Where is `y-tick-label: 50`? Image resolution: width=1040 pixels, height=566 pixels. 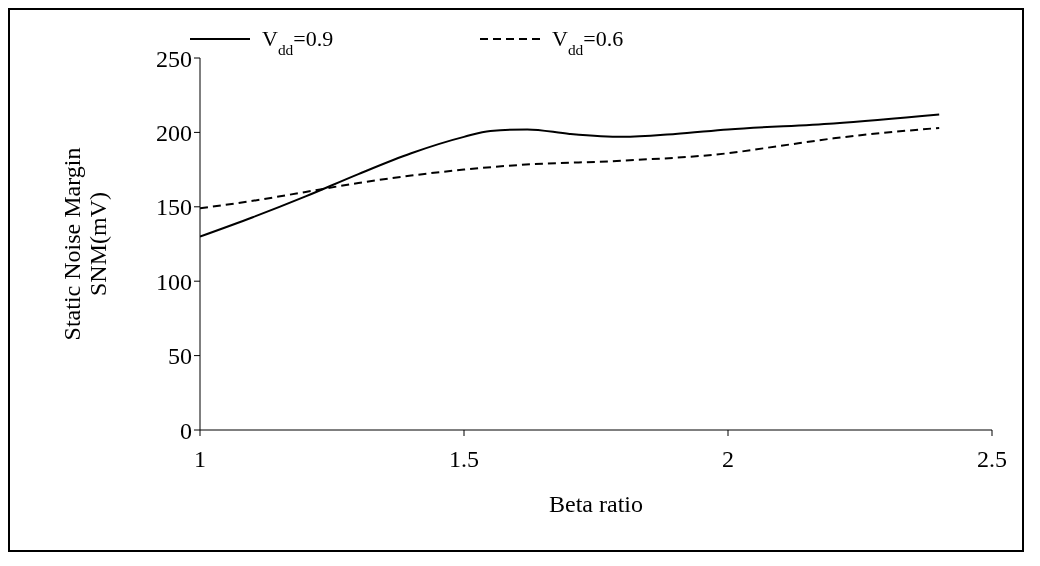 y-tick-label: 50 is located at coordinates (180, 356).